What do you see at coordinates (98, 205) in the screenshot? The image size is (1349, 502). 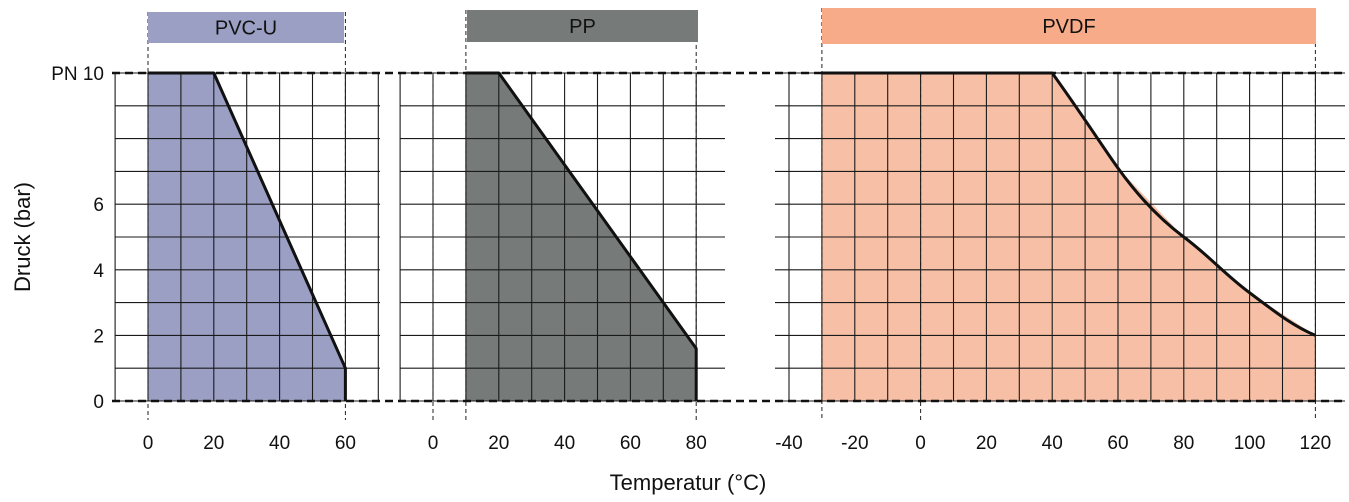 I see `y-tick-label: 6` at bounding box center [98, 205].